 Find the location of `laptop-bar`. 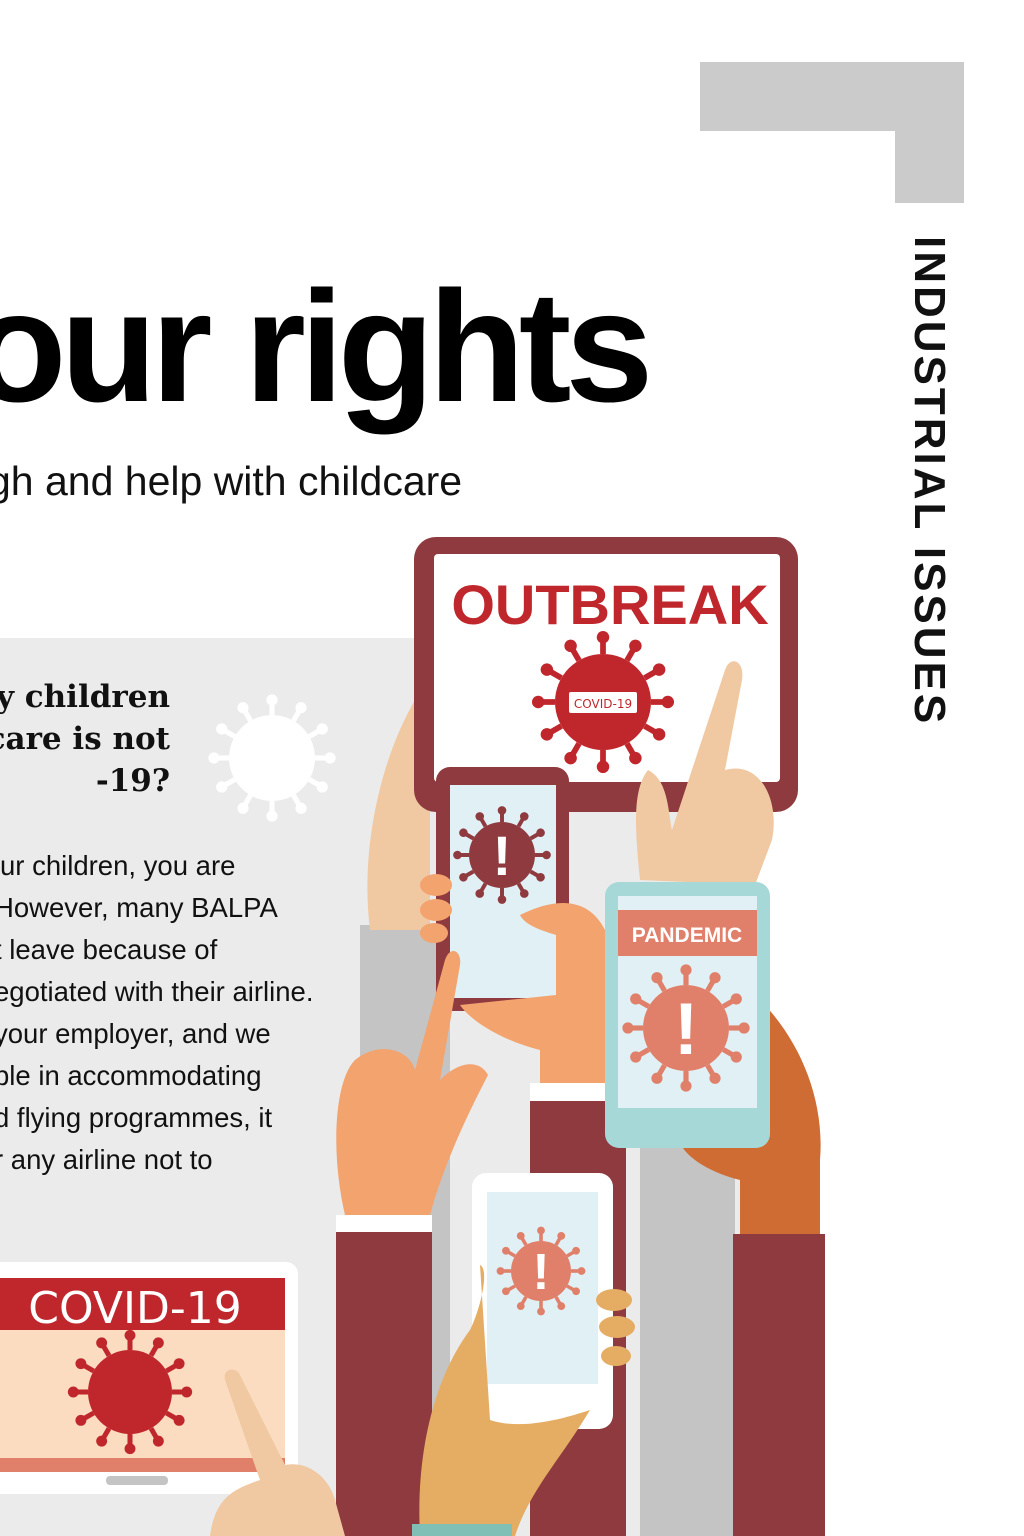

laptop-bar is located at coordinates (142, 1465).